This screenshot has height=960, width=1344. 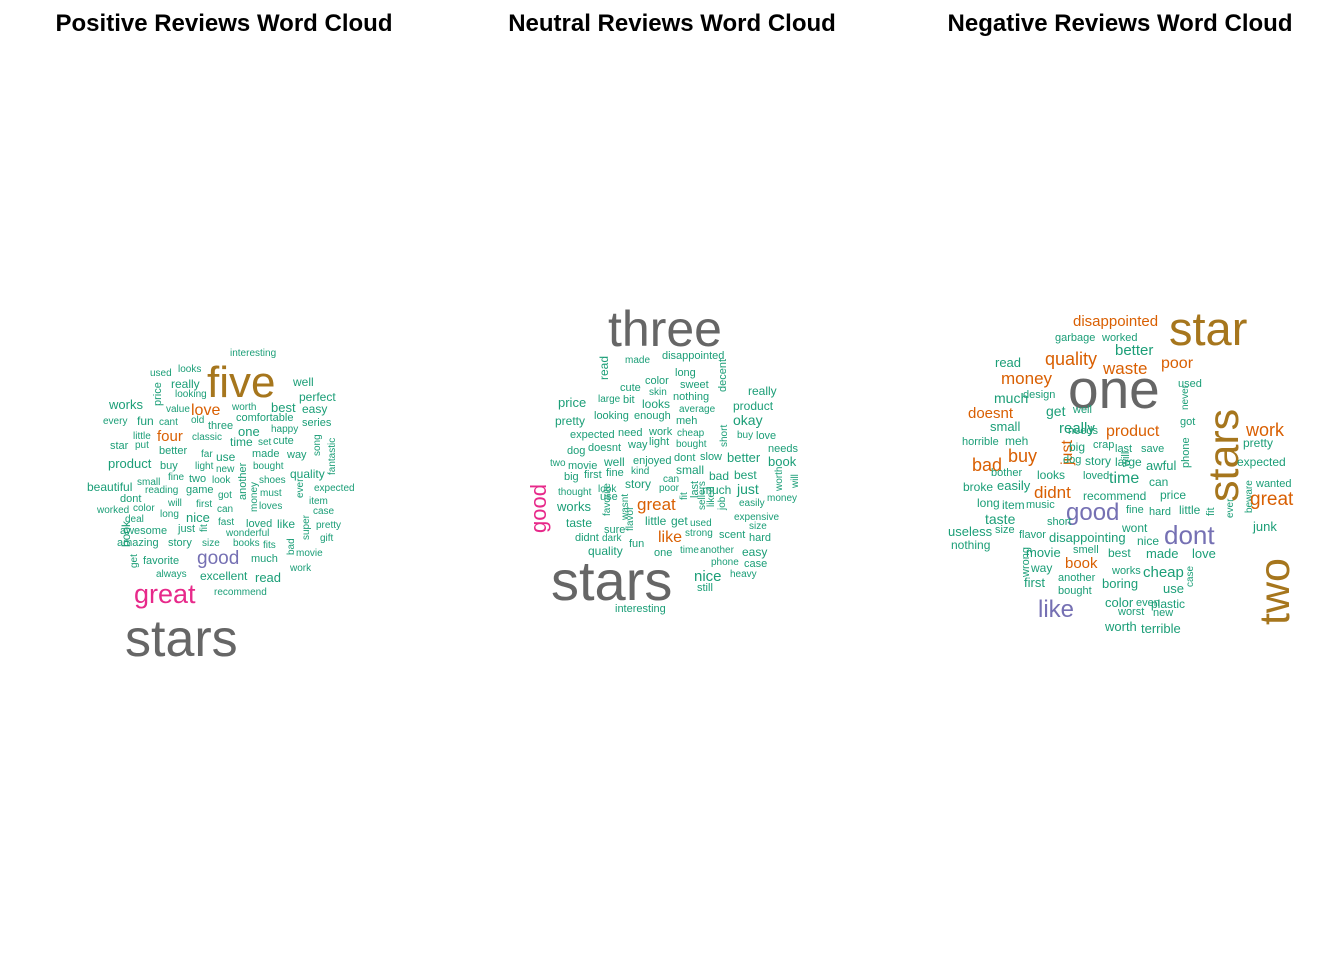 What do you see at coordinates (604, 367) in the screenshot?
I see `cloud-word: read` at bounding box center [604, 367].